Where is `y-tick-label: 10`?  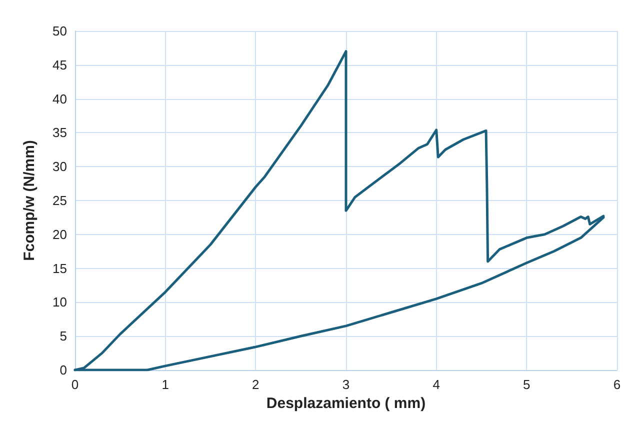 y-tick-label: 10 is located at coordinates (59, 302).